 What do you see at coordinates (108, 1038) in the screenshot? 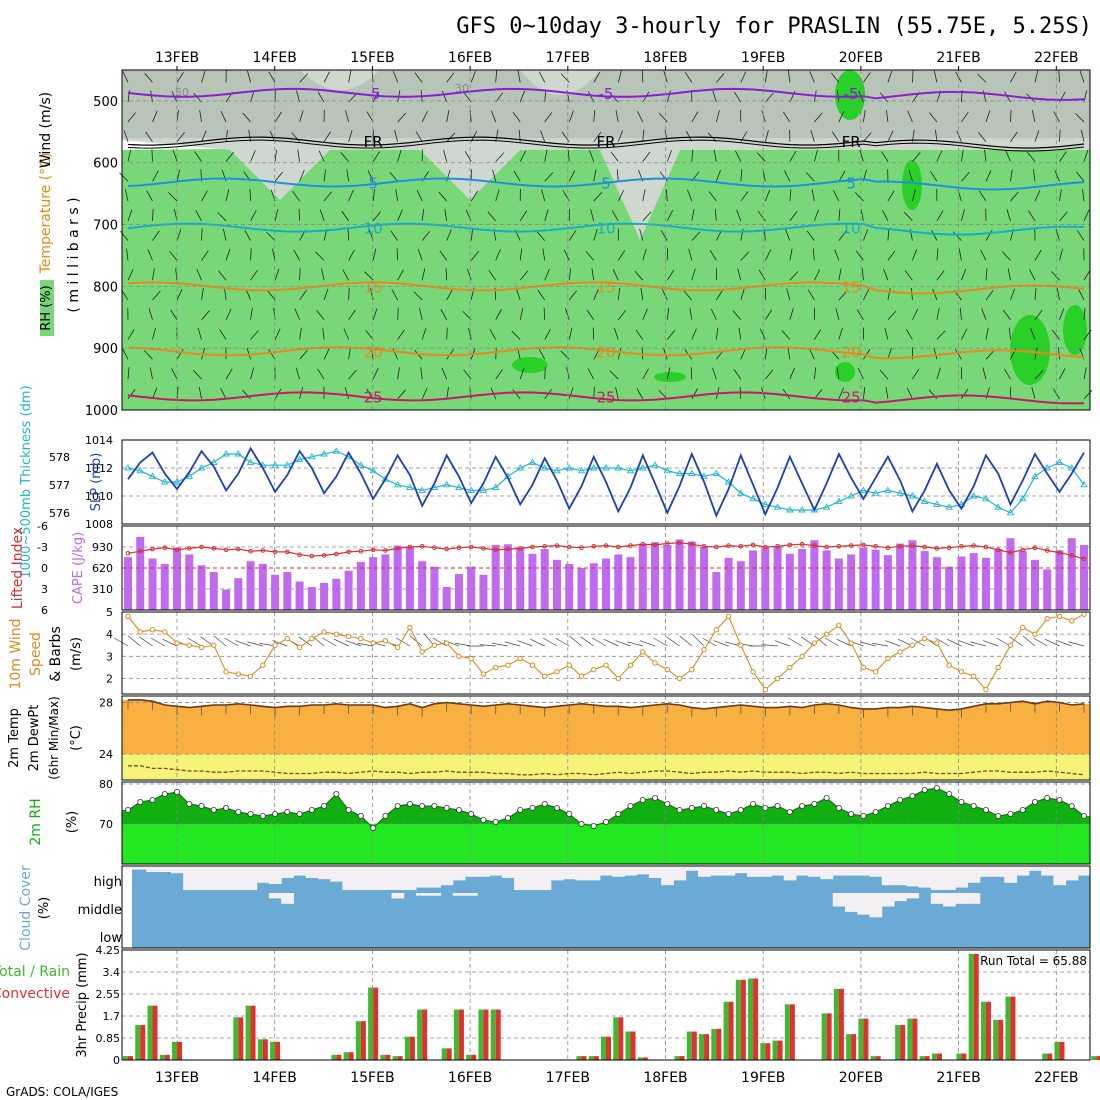
I see `precip-tick-label: 0.85` at bounding box center [108, 1038].